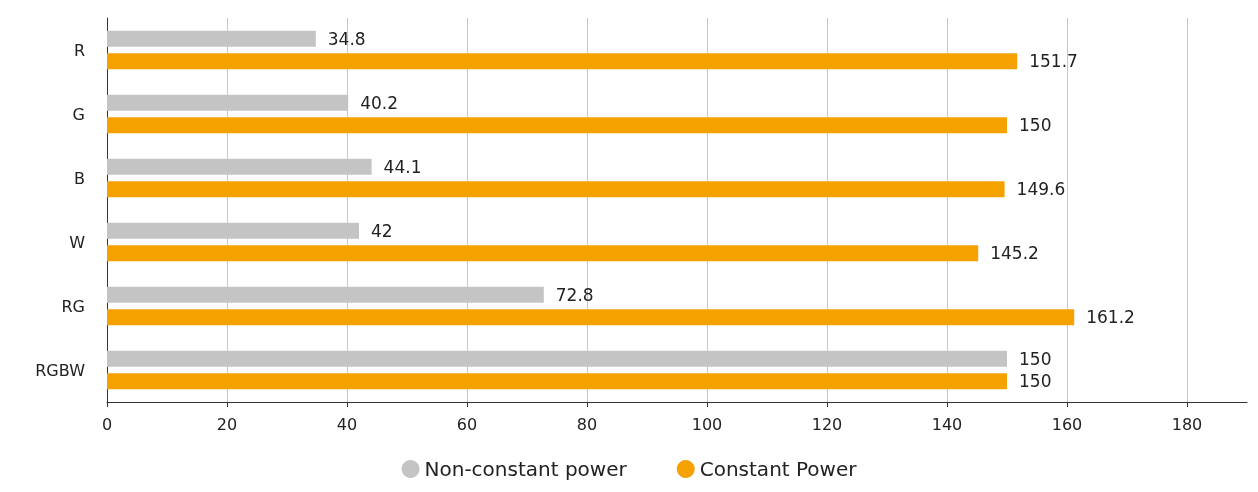  What do you see at coordinates (467, 424) in the screenshot?
I see `x-tick-label: 60` at bounding box center [467, 424].